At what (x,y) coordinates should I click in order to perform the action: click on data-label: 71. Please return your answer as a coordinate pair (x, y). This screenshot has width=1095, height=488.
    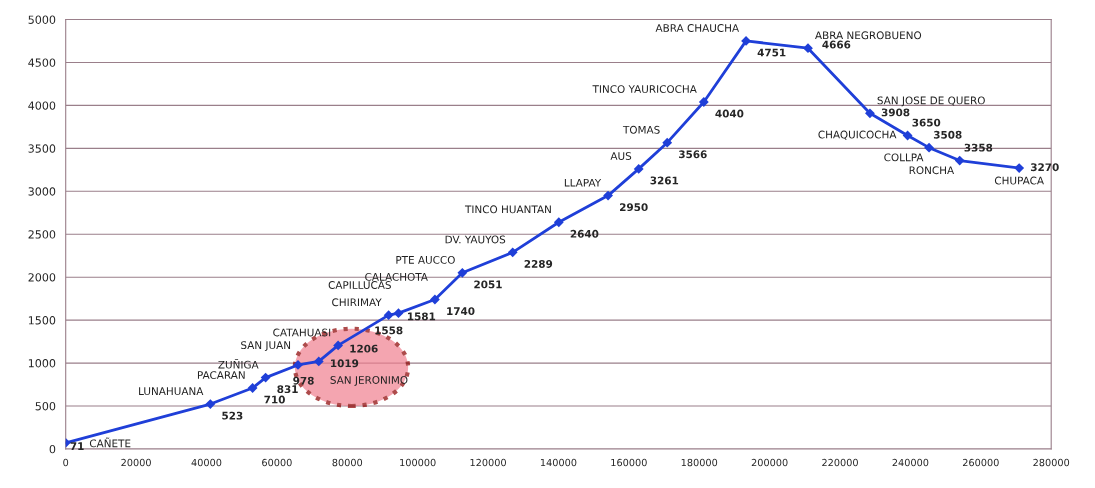
    Looking at the image, I should click on (77, 446).